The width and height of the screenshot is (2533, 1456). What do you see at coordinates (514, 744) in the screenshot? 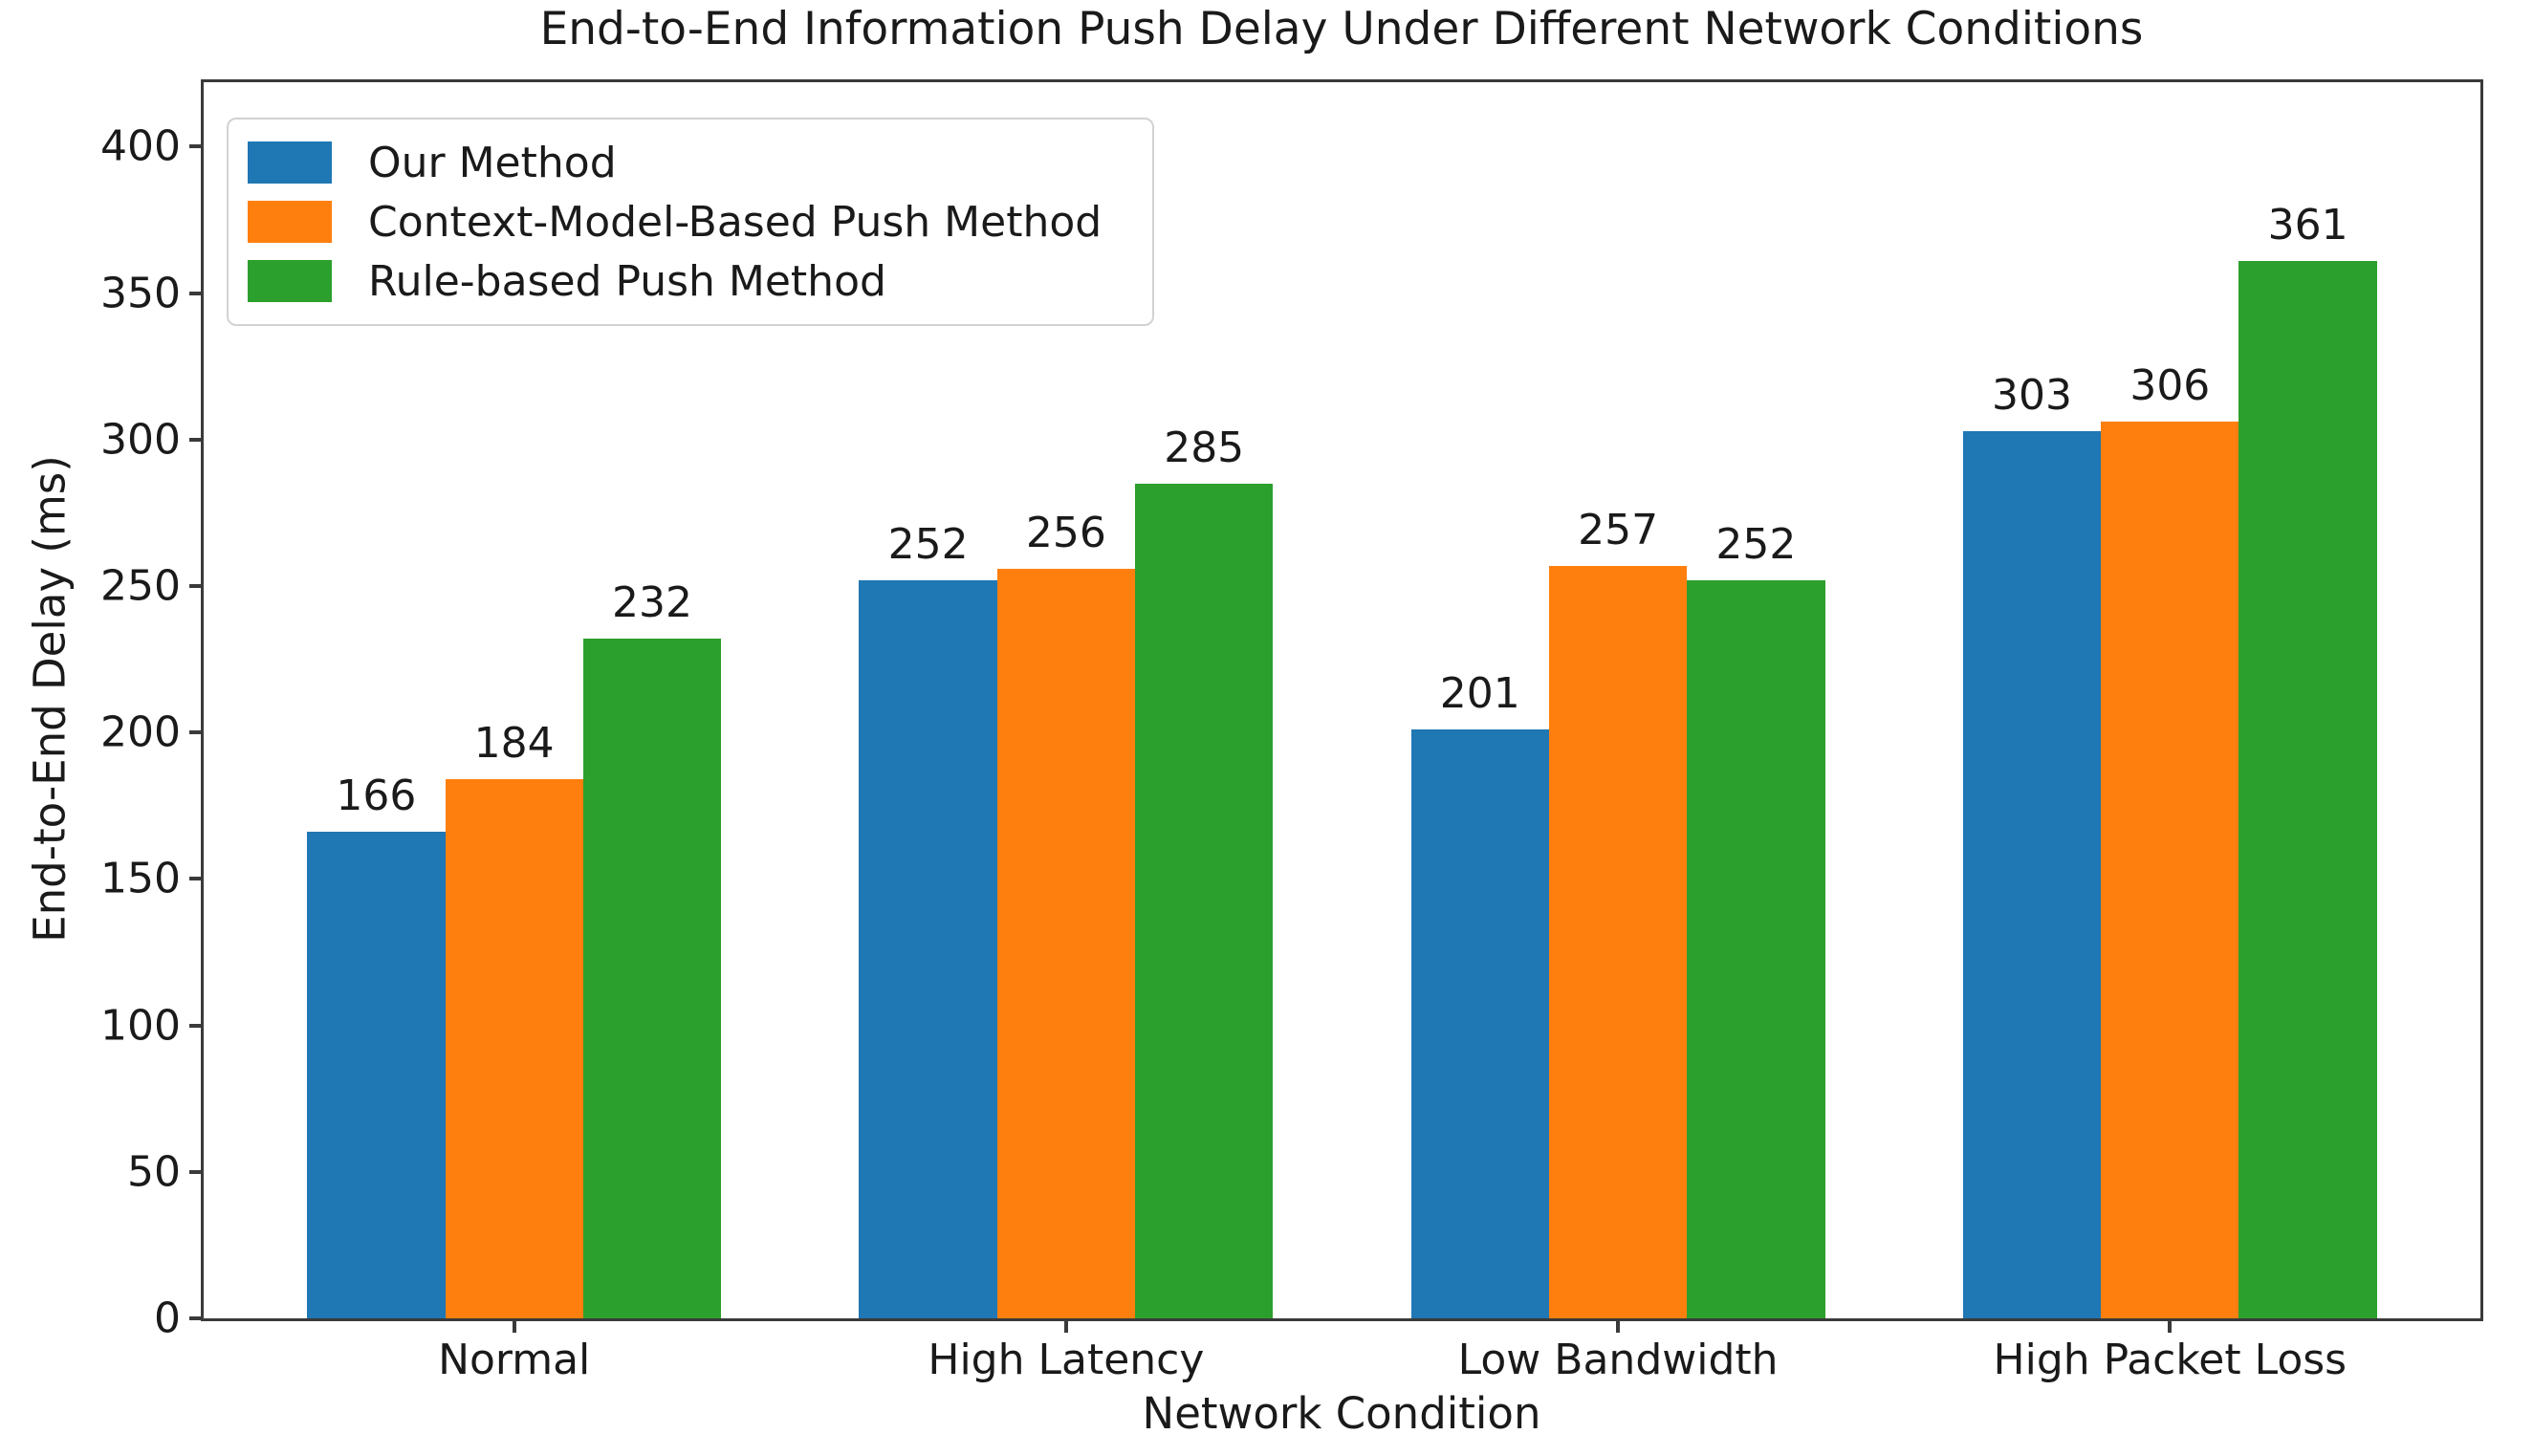
I see `bar-value-label: 184` at bounding box center [514, 744].